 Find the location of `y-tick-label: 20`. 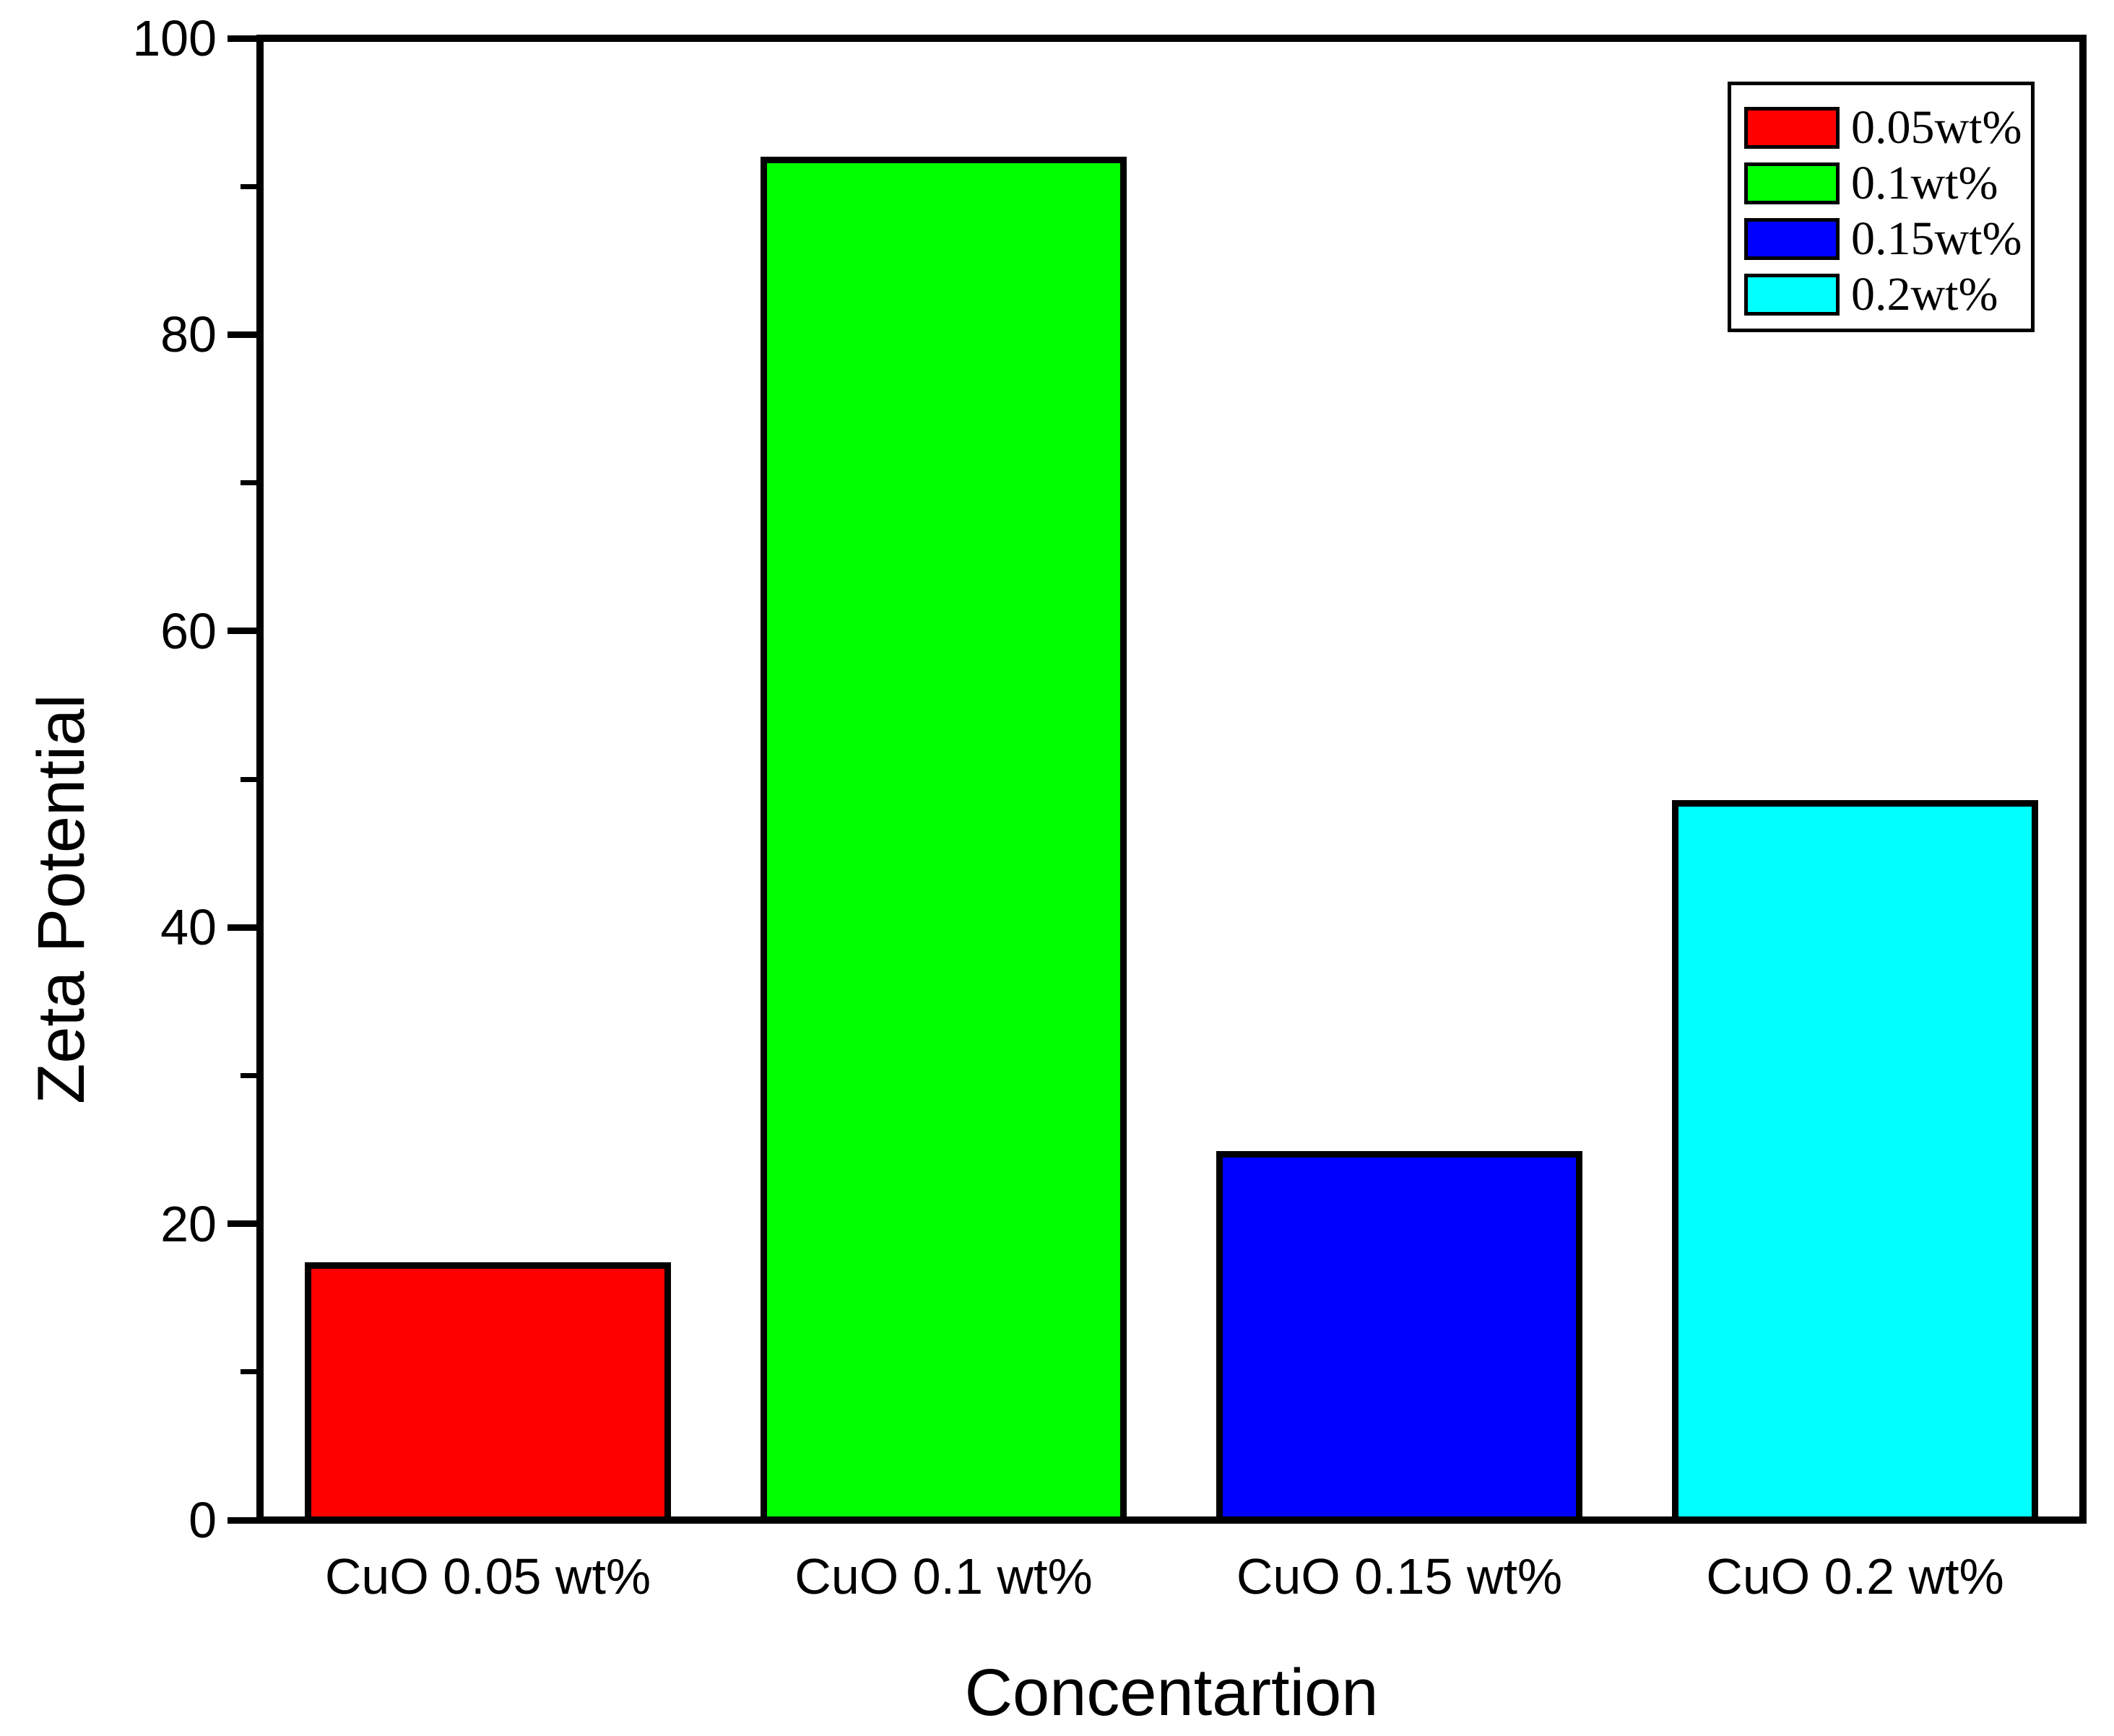

y-tick-label: 20 is located at coordinates (188, 1223).